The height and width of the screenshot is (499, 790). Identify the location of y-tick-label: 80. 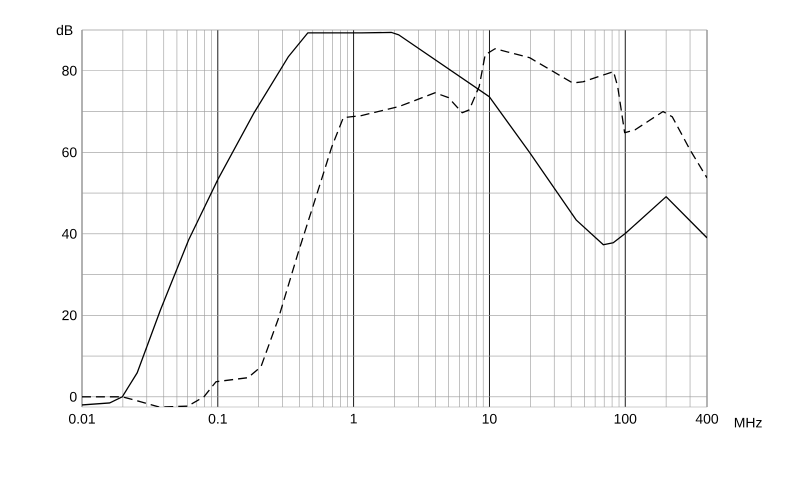
(69, 71).